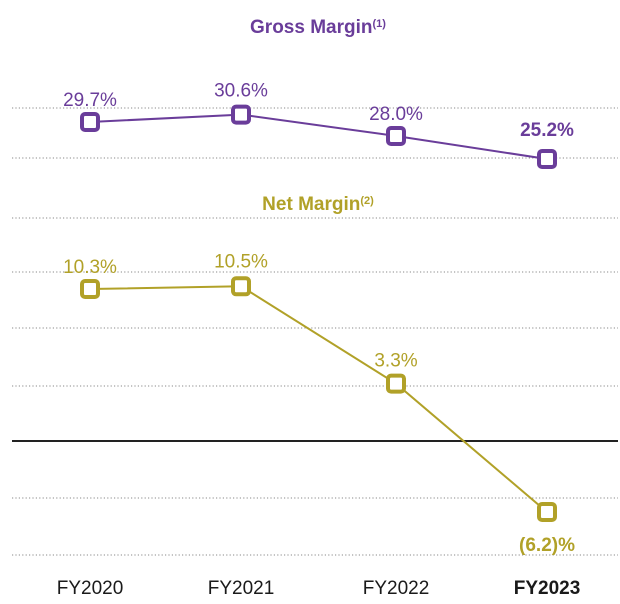 Image resolution: width=620 pixels, height=604 pixels. I want to click on gross-margin-data-label: 29.7%, so click(90, 100).